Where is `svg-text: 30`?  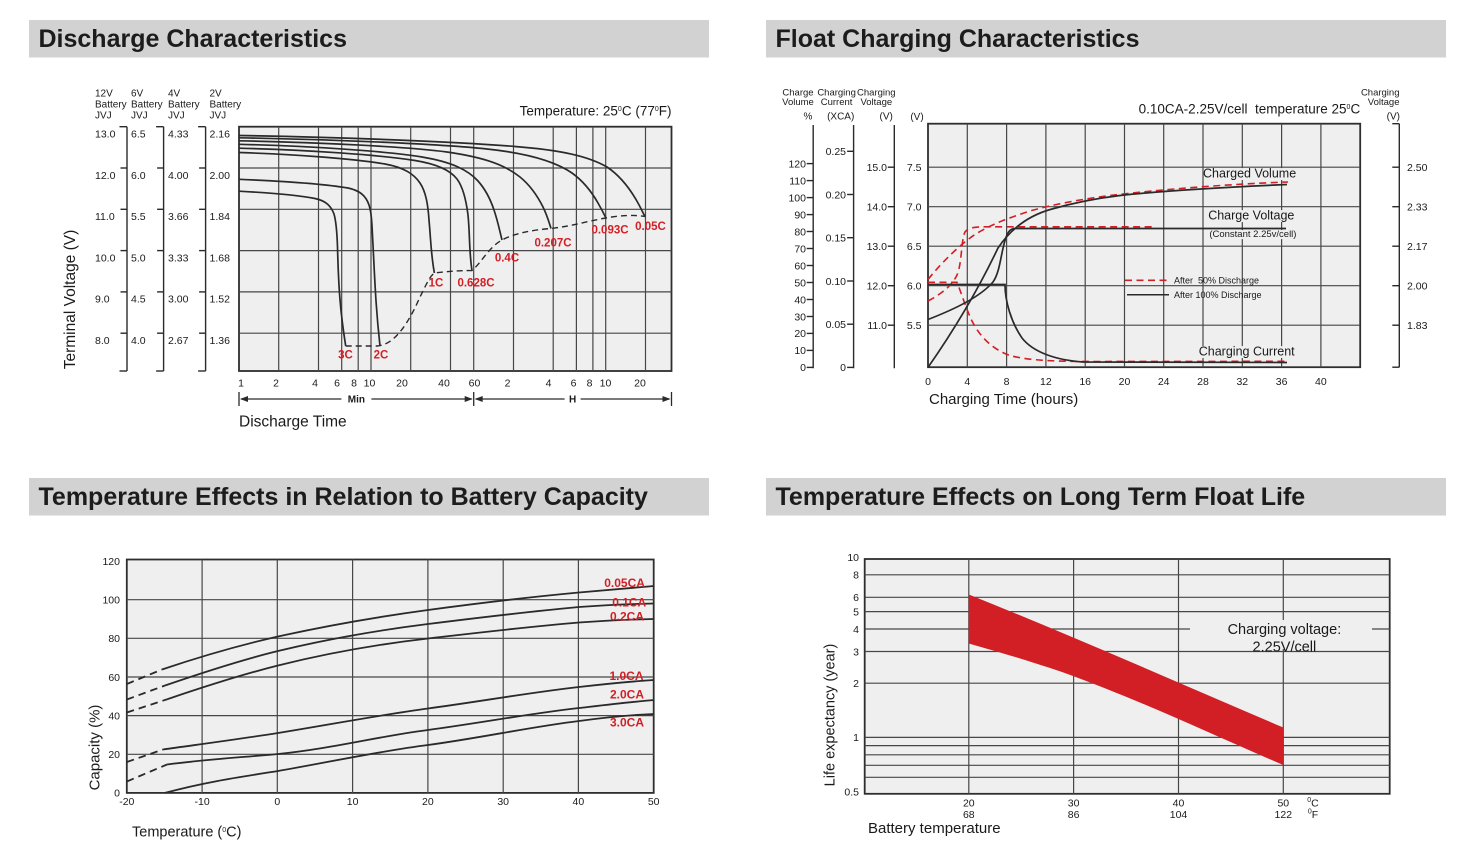
svg-text: 30 is located at coordinates (503, 802).